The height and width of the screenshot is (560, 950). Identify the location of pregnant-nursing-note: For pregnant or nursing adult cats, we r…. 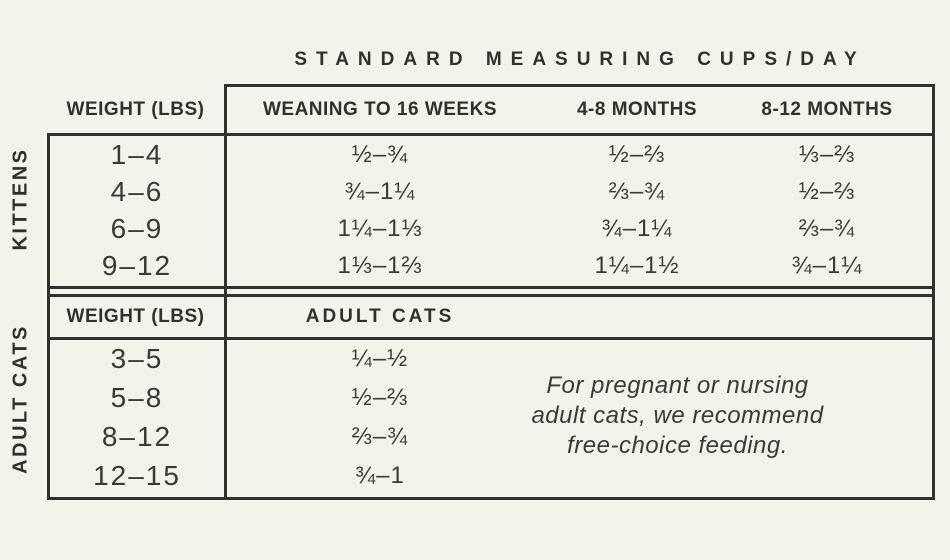
(677, 416).